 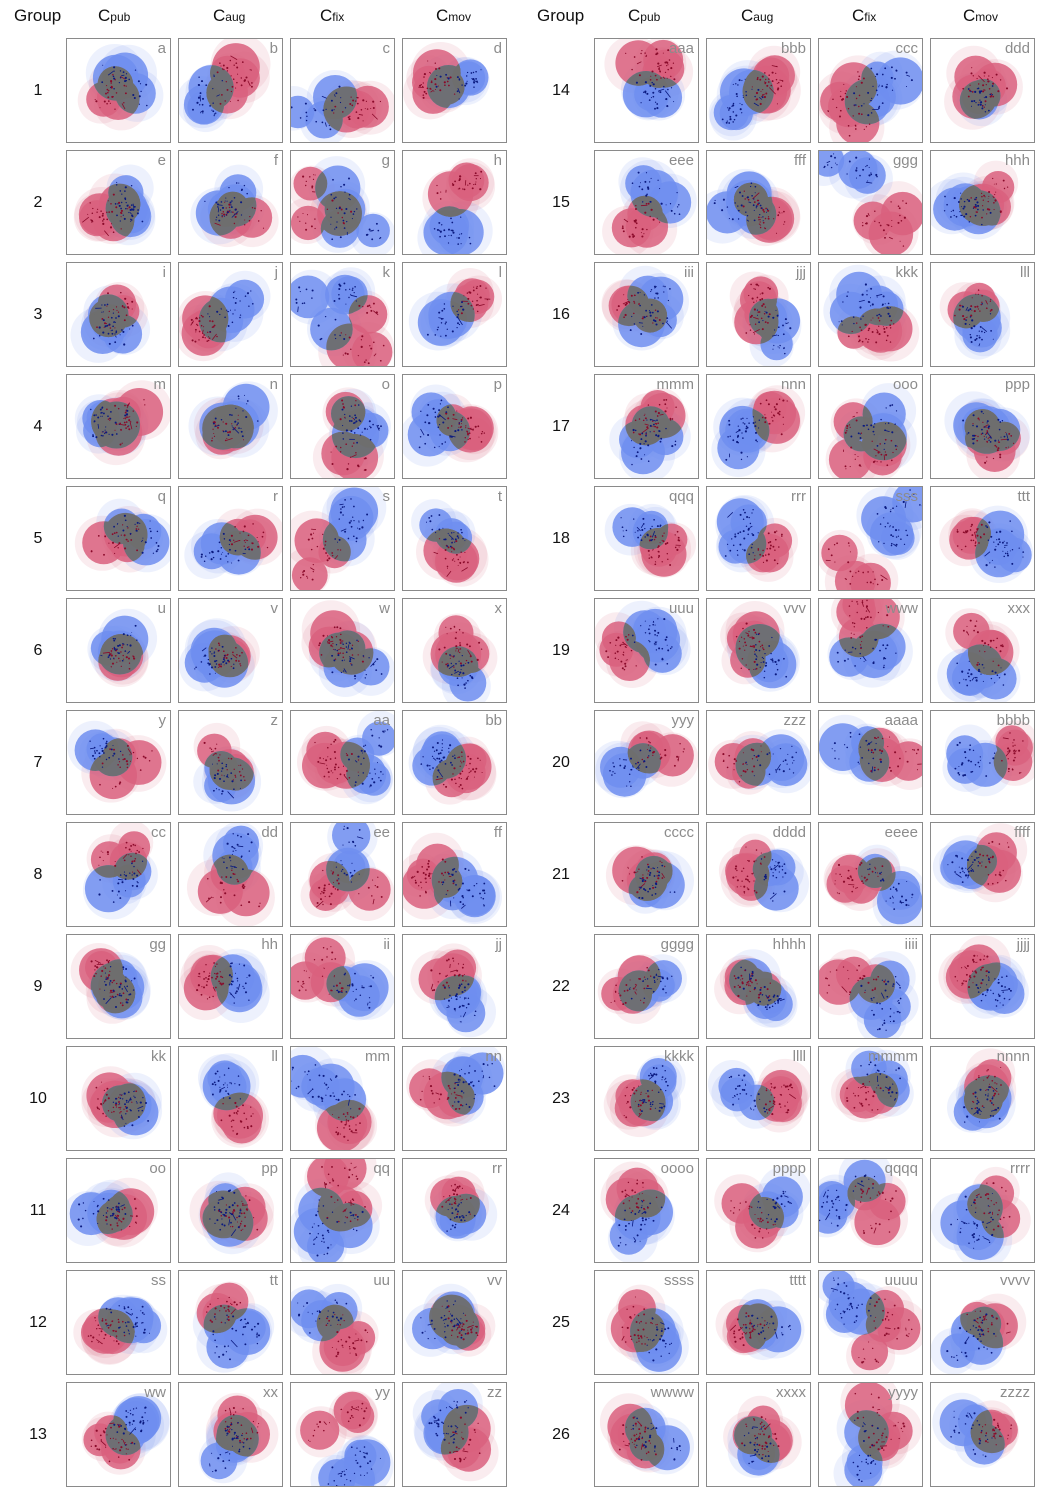 What do you see at coordinates (118, 90) in the screenshot?
I see `cluster-panel: a` at bounding box center [118, 90].